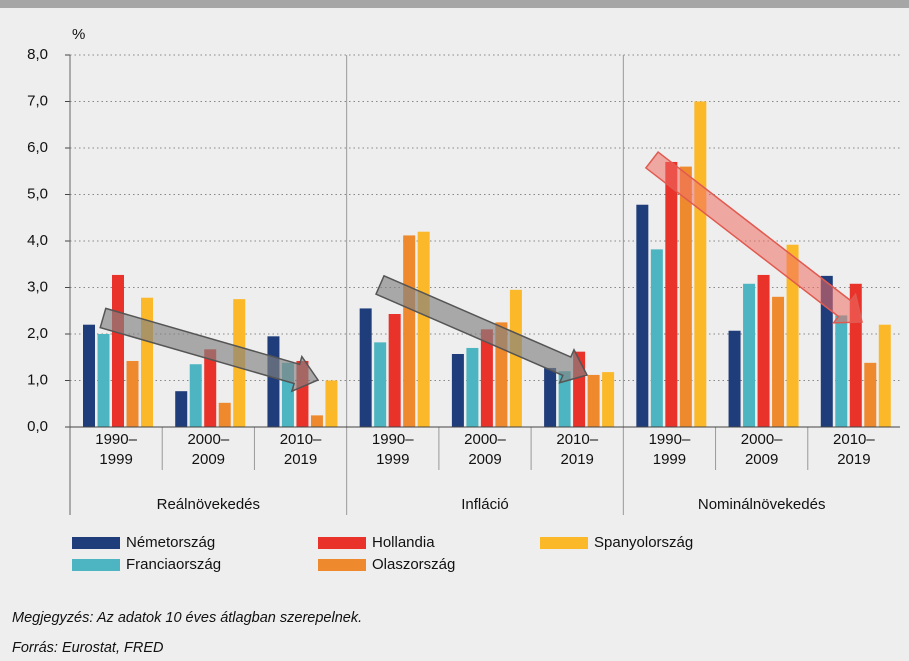  Describe the element at coordinates (208, 504) in the screenshot. I see `group-label: Reálnövekedés` at that location.